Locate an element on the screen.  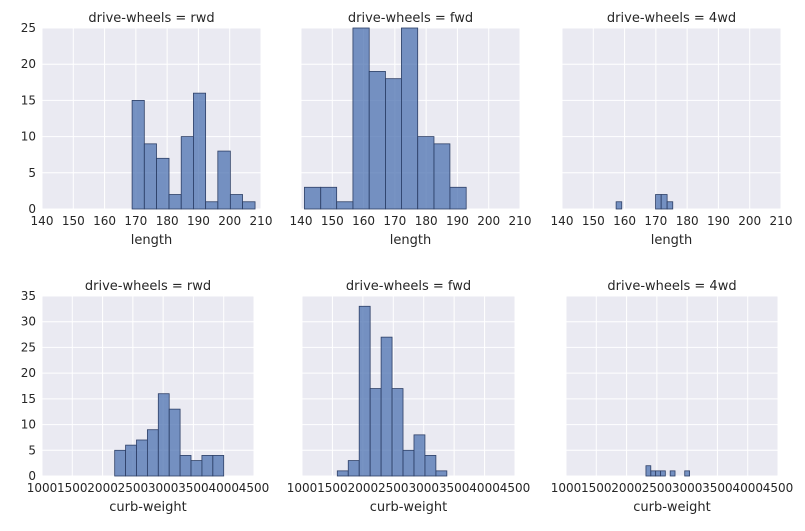
y-tick-label: 0 is located at coordinates (32, 476).